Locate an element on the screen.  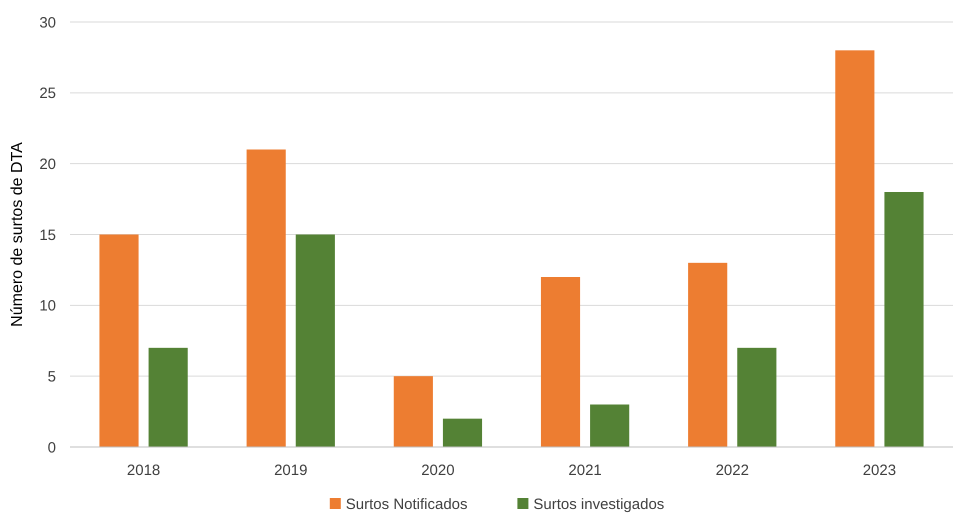
x-tick-label: 2022 is located at coordinates (732, 470).